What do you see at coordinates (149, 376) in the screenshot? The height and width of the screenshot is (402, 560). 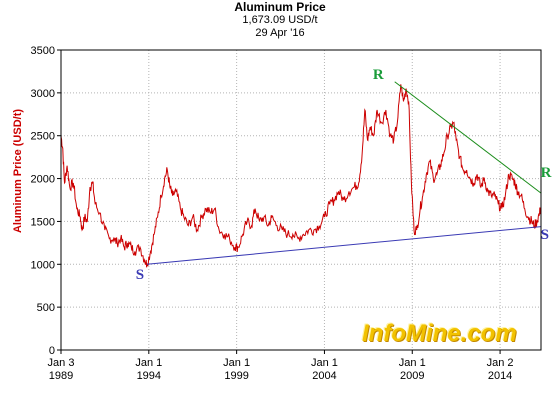 I see `x-tick-year-label: 1994` at bounding box center [149, 376].